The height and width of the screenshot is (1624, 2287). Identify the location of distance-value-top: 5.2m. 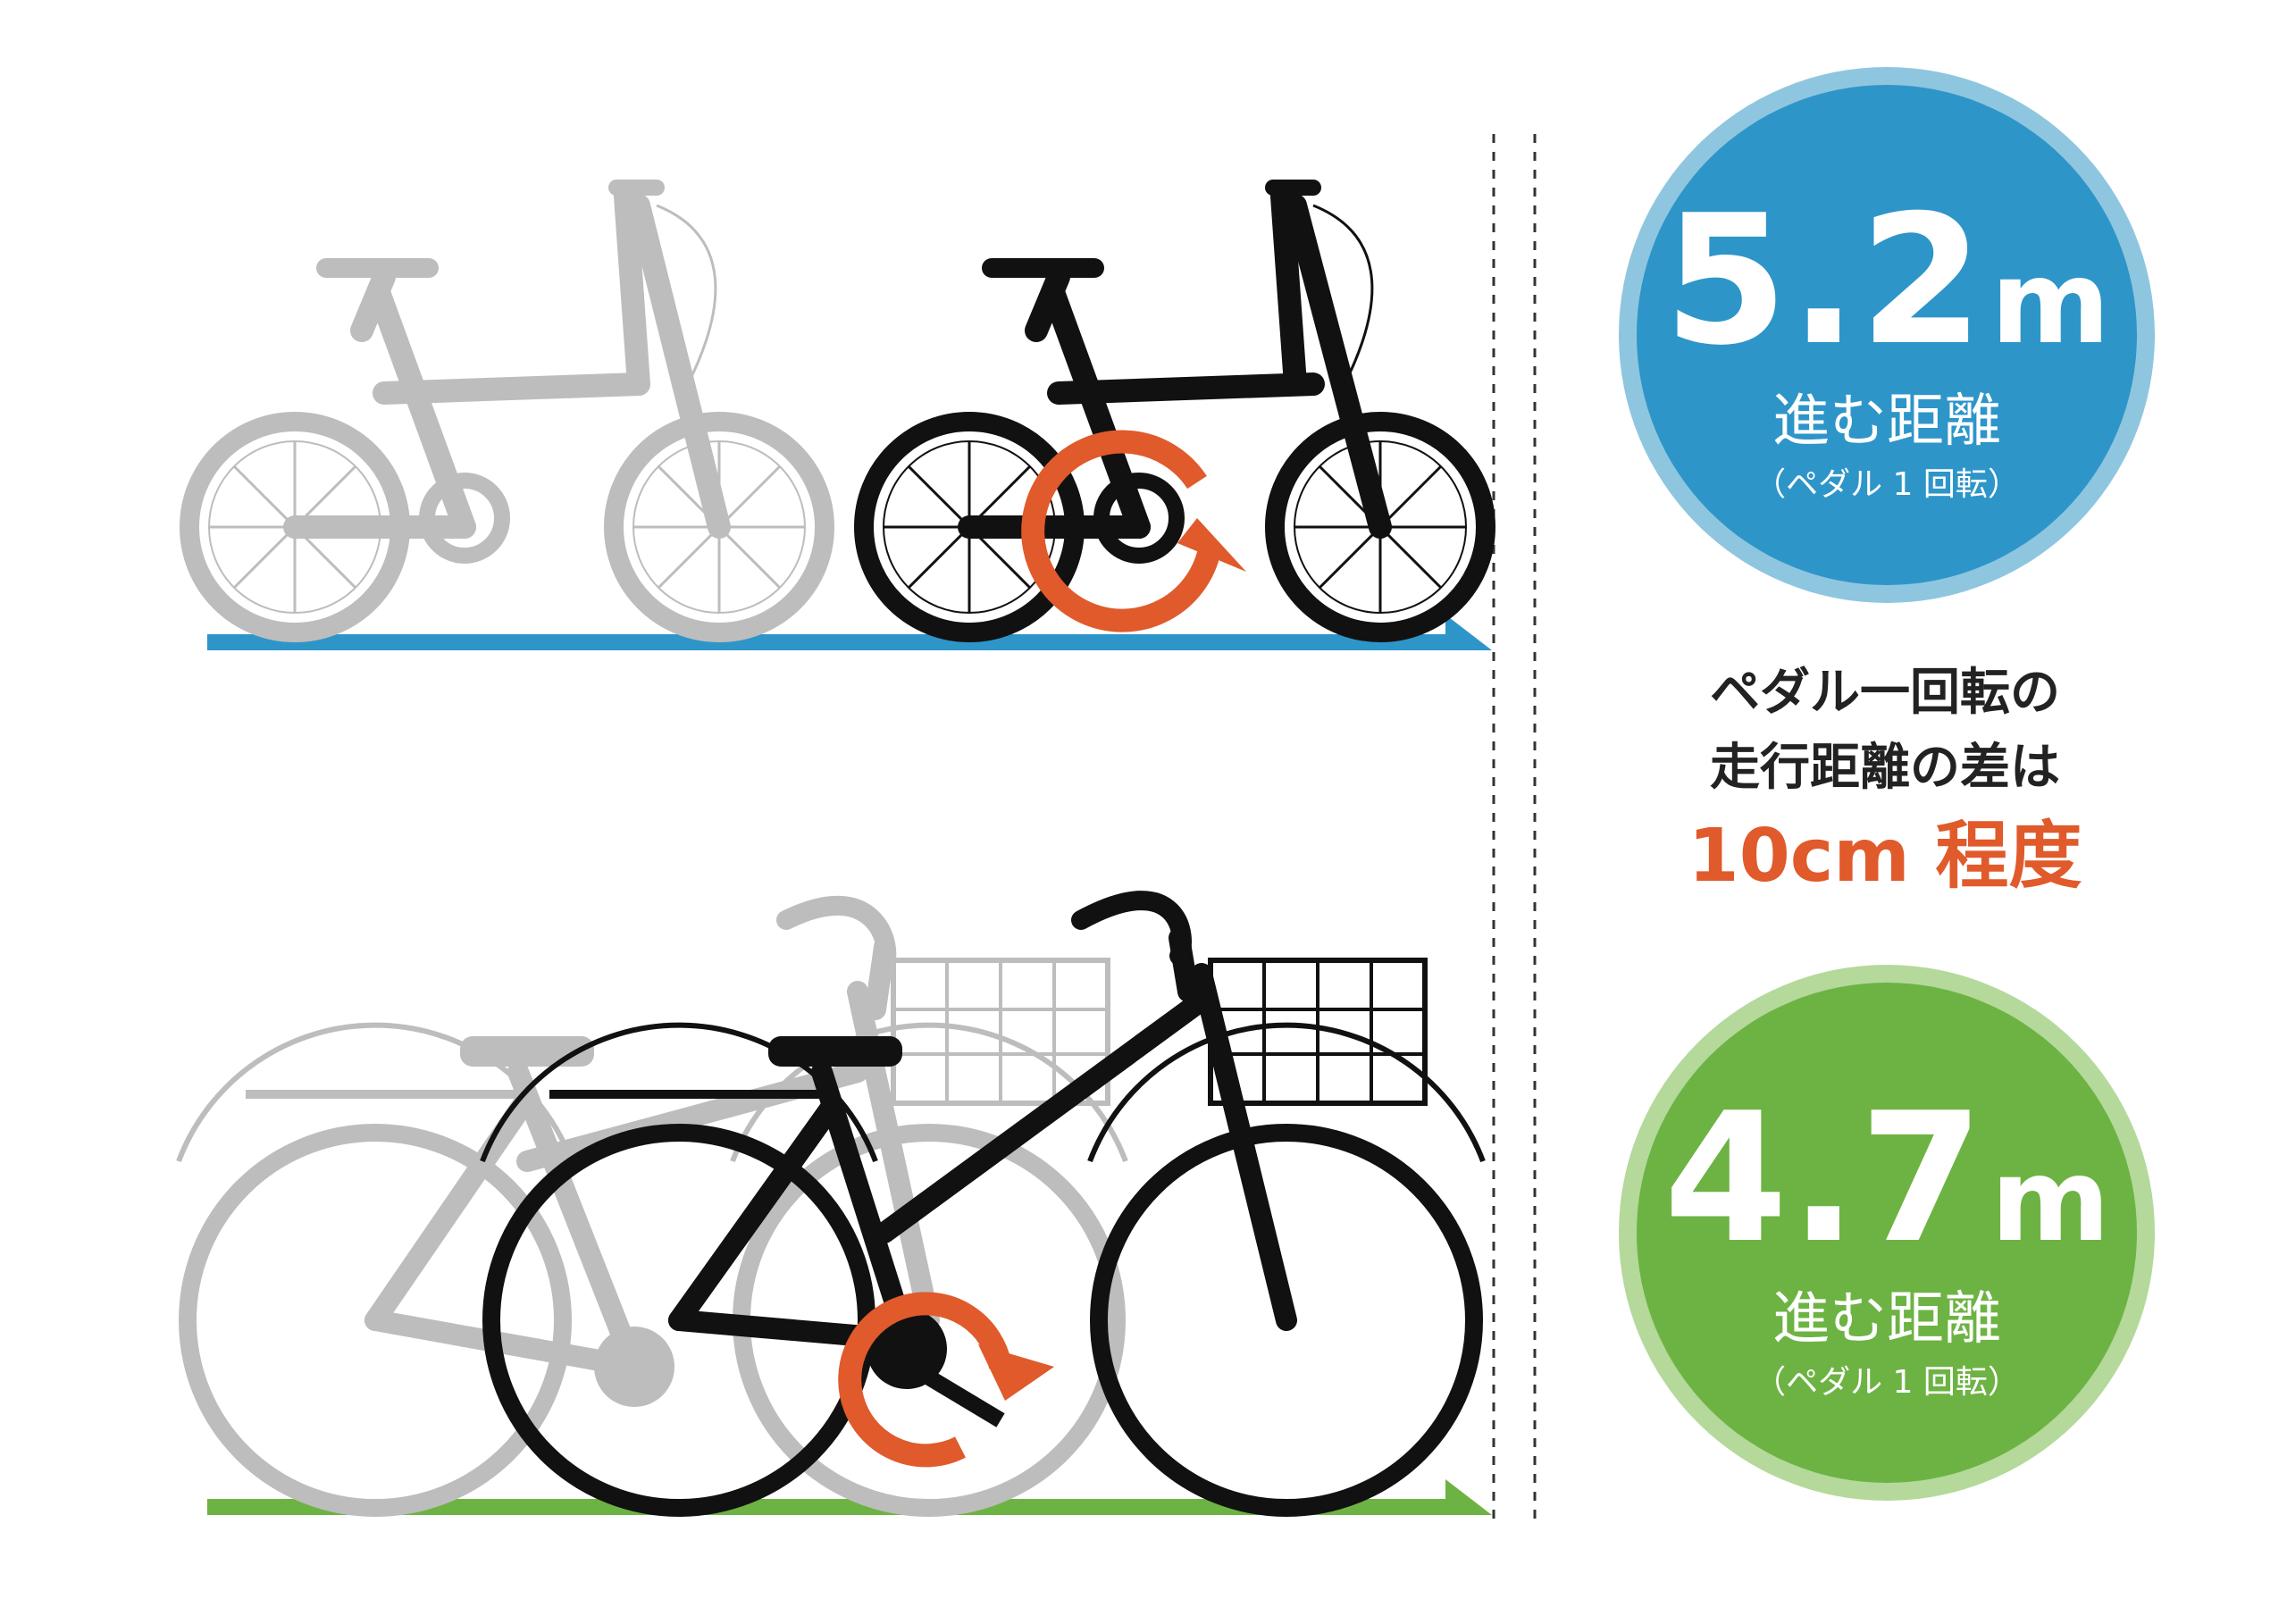
(1887, 281).